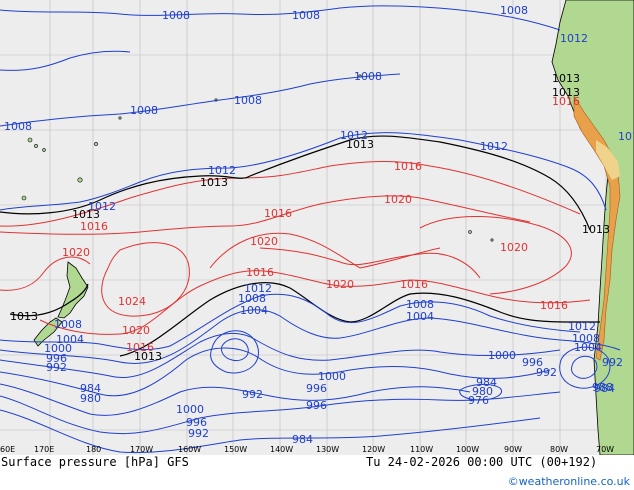 This screenshot has width=634, height=490. I want to click on longitude-tick: 160W, so click(189, 449).